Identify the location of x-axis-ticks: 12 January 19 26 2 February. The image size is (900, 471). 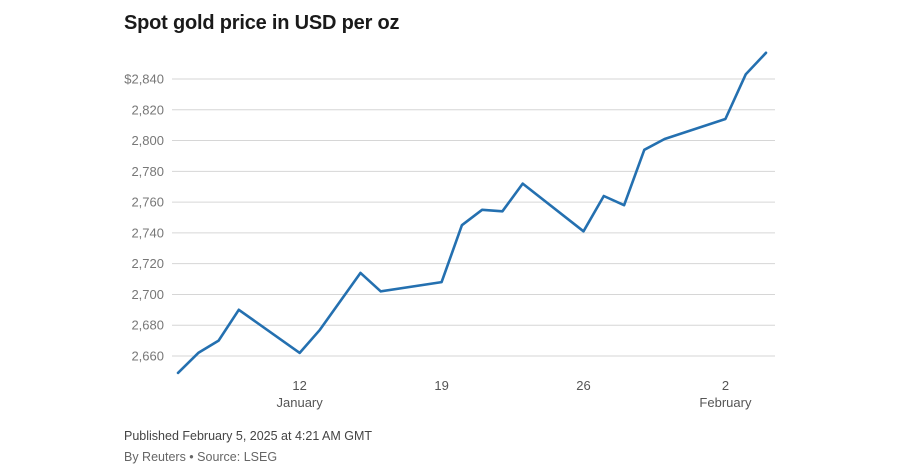
(514, 394).